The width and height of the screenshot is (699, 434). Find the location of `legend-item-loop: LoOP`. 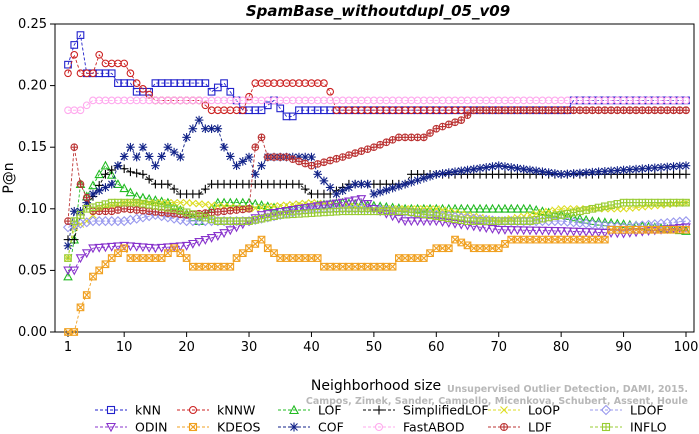

legend-item-loop: LoOP is located at coordinates (524, 410).